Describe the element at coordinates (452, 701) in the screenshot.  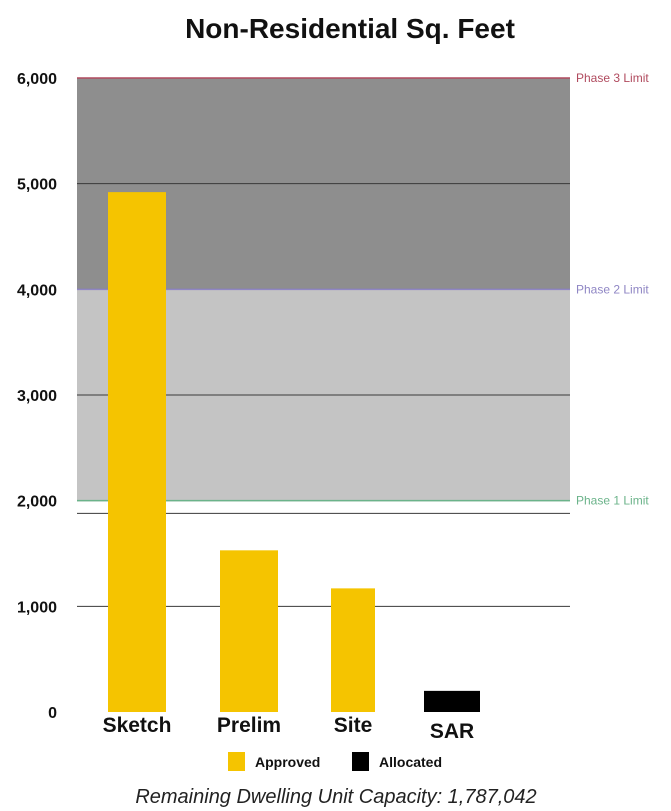
I see `bar-sar` at that location.